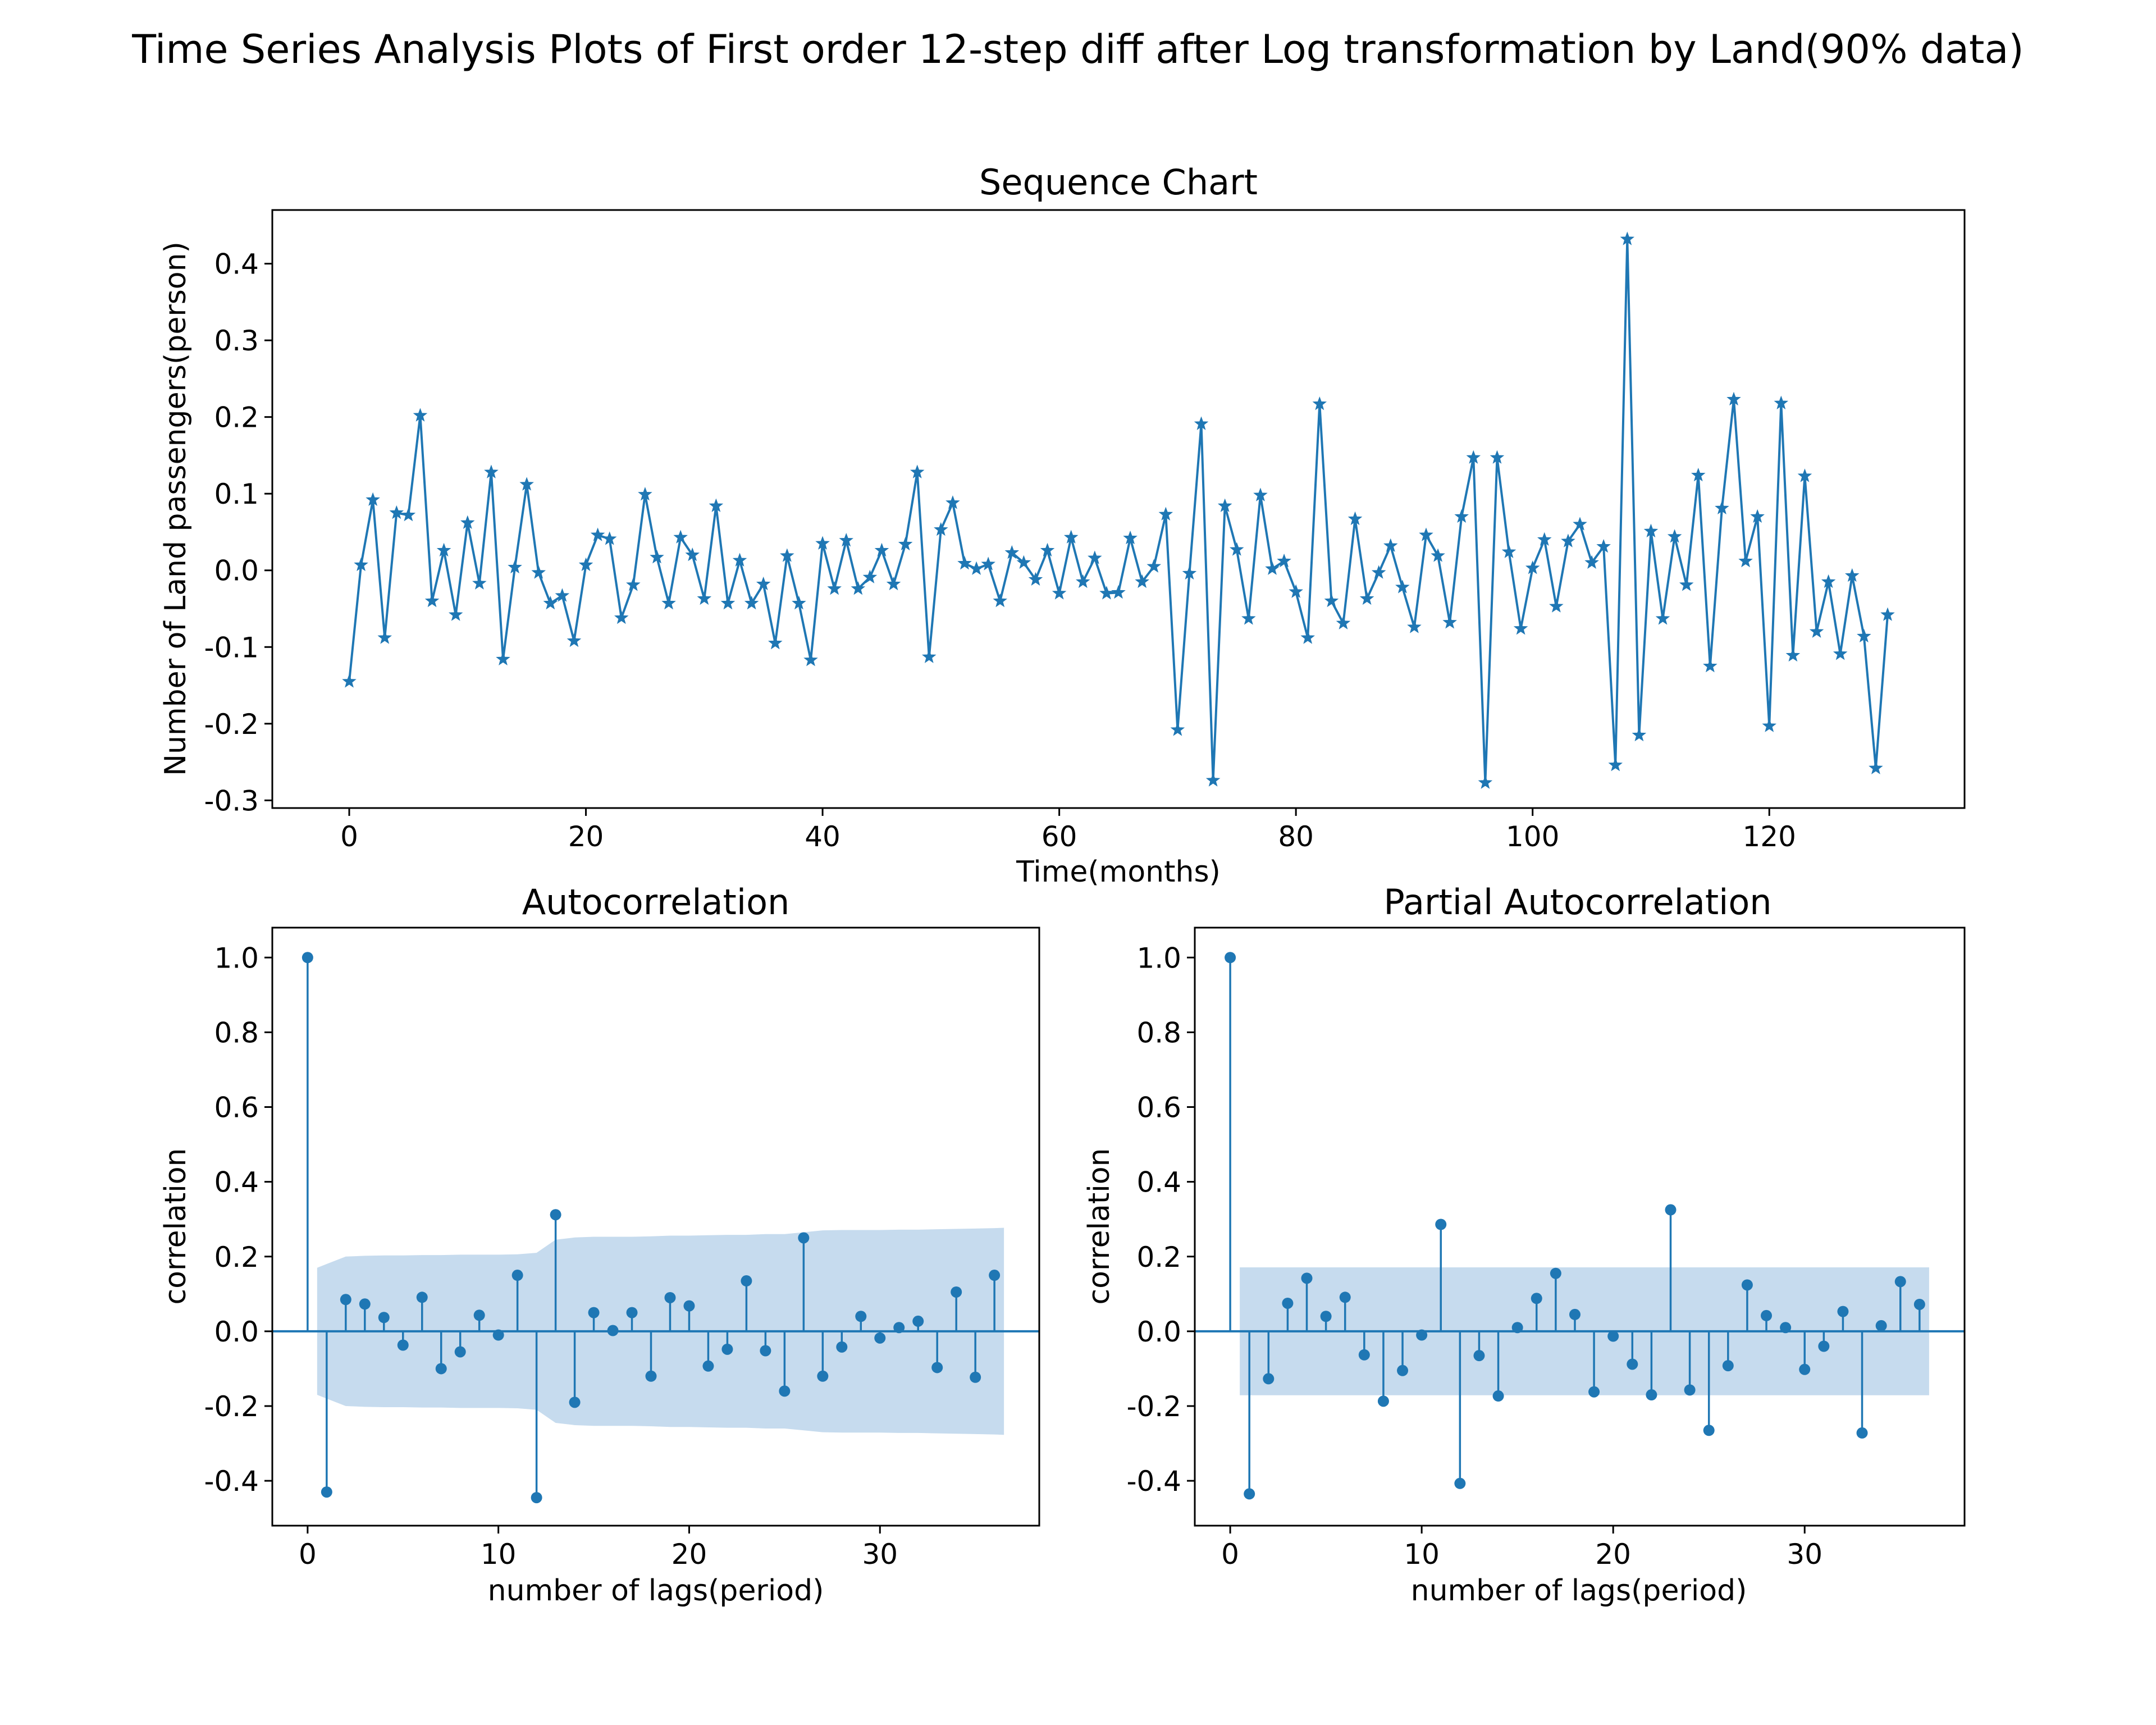 Image resolution: width=2156 pixels, height=1725 pixels. Describe the element at coordinates (880, 1554) in the screenshot. I see `acf-x-tick-label: 30` at that location.